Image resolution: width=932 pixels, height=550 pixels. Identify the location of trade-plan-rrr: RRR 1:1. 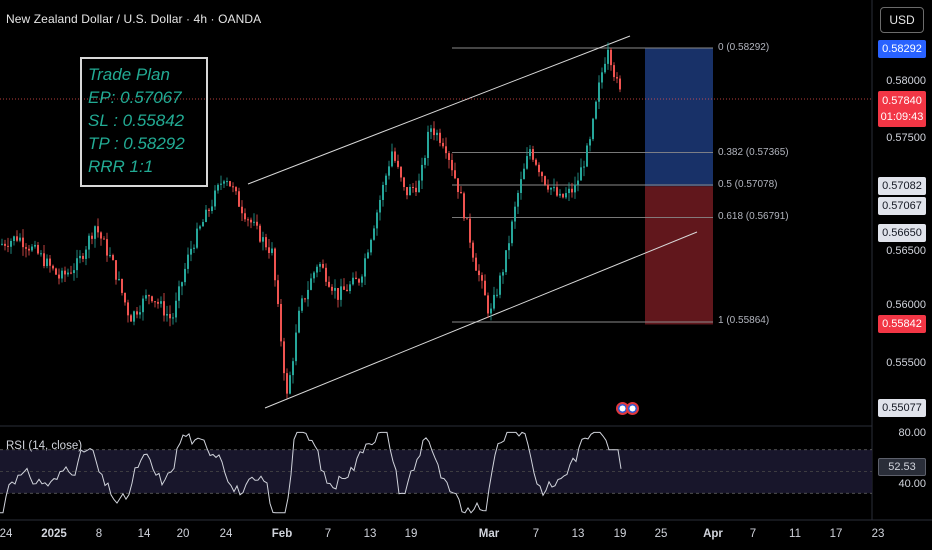
(121, 166).